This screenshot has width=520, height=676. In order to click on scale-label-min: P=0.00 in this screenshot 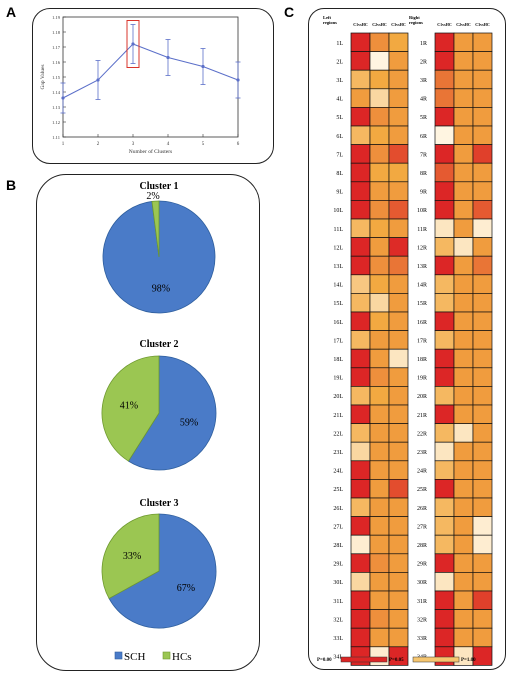, I will do `click(324, 660)`.